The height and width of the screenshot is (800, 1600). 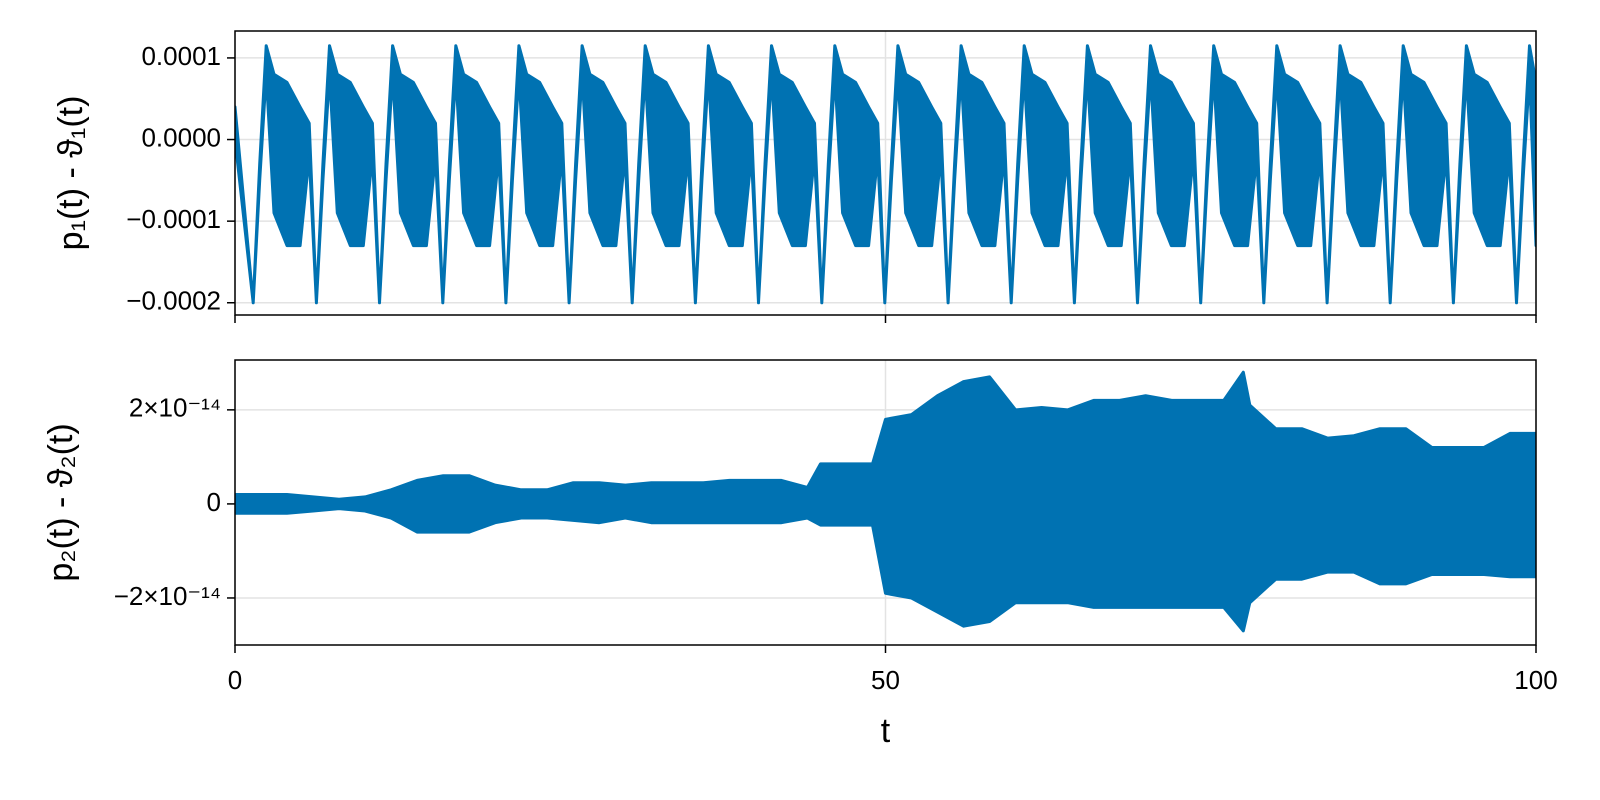 What do you see at coordinates (235, 680) in the screenshot?
I see `x-tick-label: 0` at bounding box center [235, 680].